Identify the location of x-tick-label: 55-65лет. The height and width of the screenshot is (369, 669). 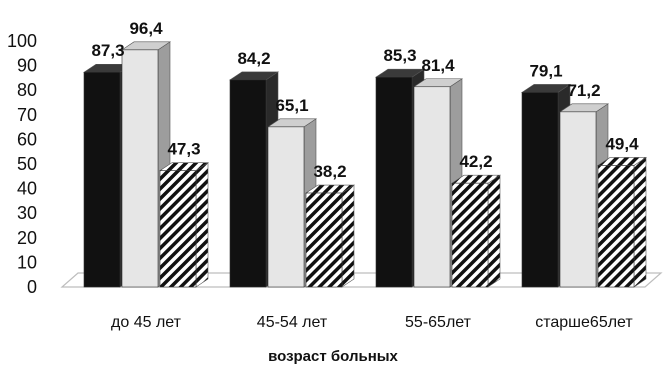
(438, 322).